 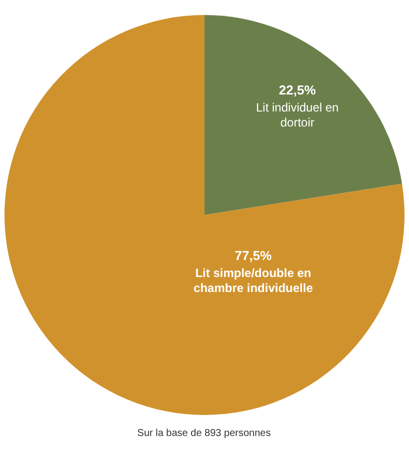 What do you see at coordinates (204, 433) in the screenshot?
I see `text: Sur la base de 893 personnes` at bounding box center [204, 433].